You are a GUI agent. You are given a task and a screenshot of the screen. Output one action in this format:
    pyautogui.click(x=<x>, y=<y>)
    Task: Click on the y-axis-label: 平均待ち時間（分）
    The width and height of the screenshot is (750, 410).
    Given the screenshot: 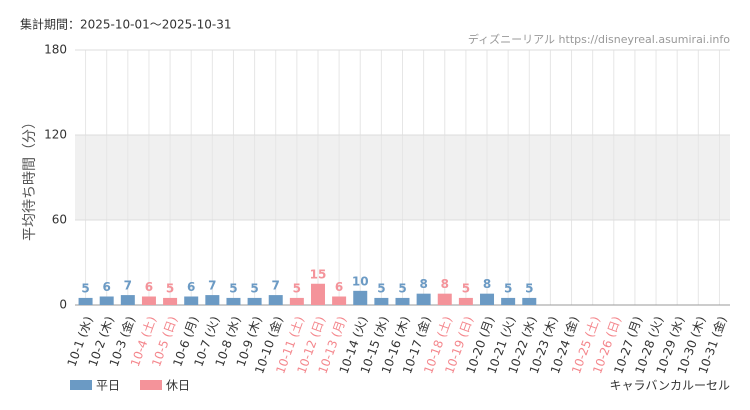 What is the action you would take?
    pyautogui.click(x=30, y=178)
    